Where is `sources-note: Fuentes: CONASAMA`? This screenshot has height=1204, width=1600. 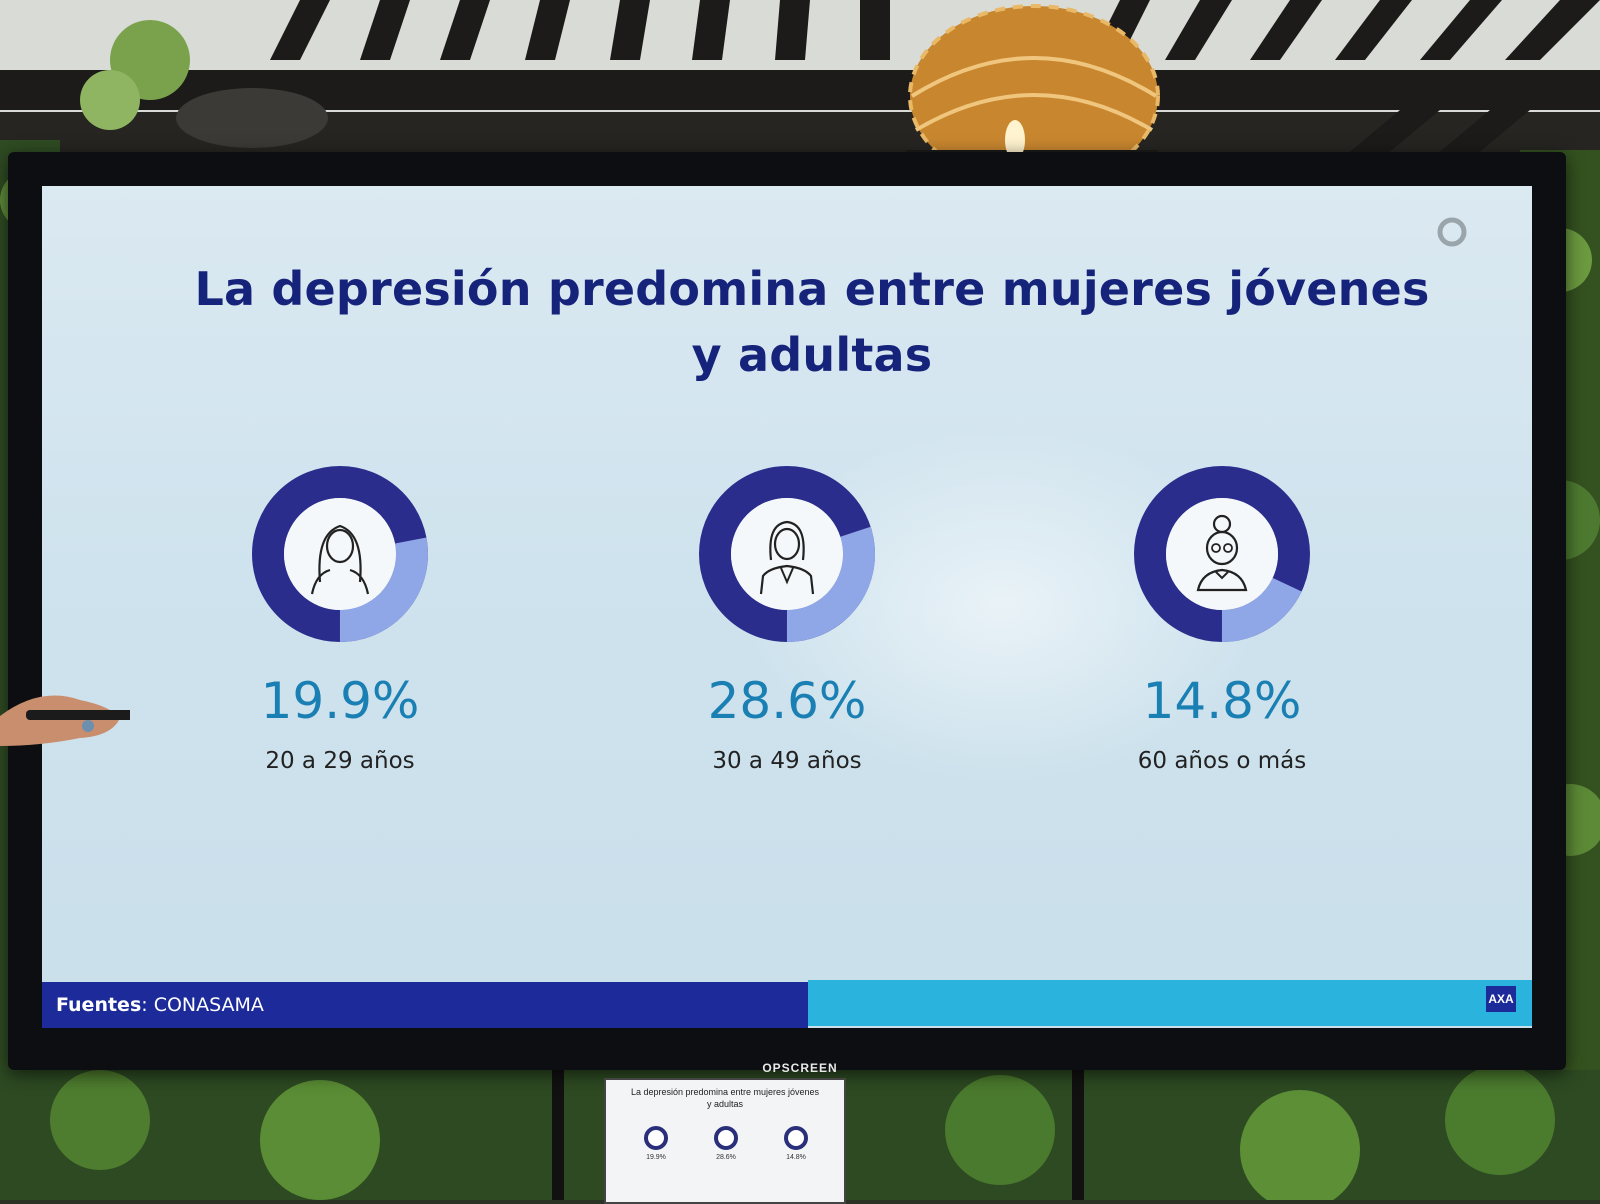
sources-note: Fuentes: CONASAMA is located at coordinates (160, 1005).